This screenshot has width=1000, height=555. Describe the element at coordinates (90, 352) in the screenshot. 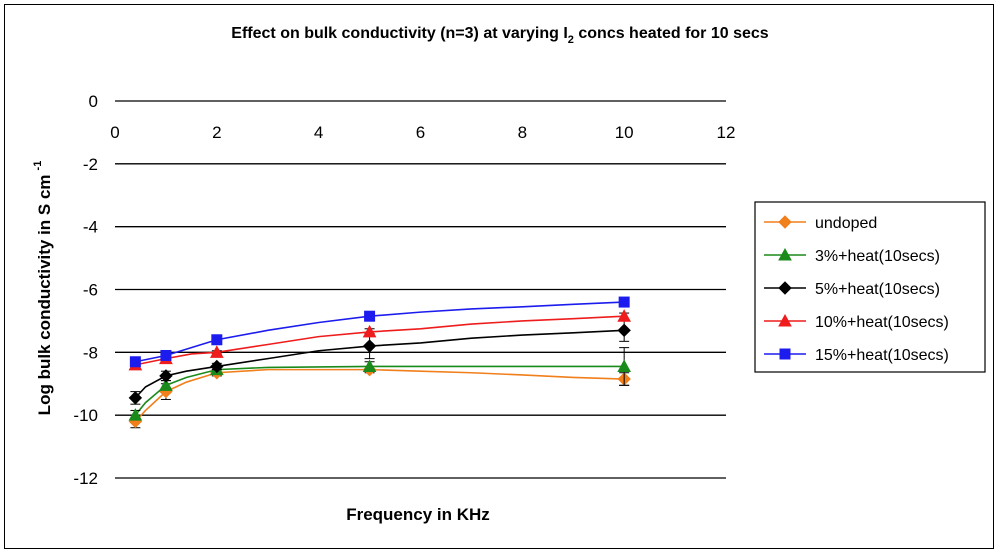

I see `y-tick-label: -8` at that location.